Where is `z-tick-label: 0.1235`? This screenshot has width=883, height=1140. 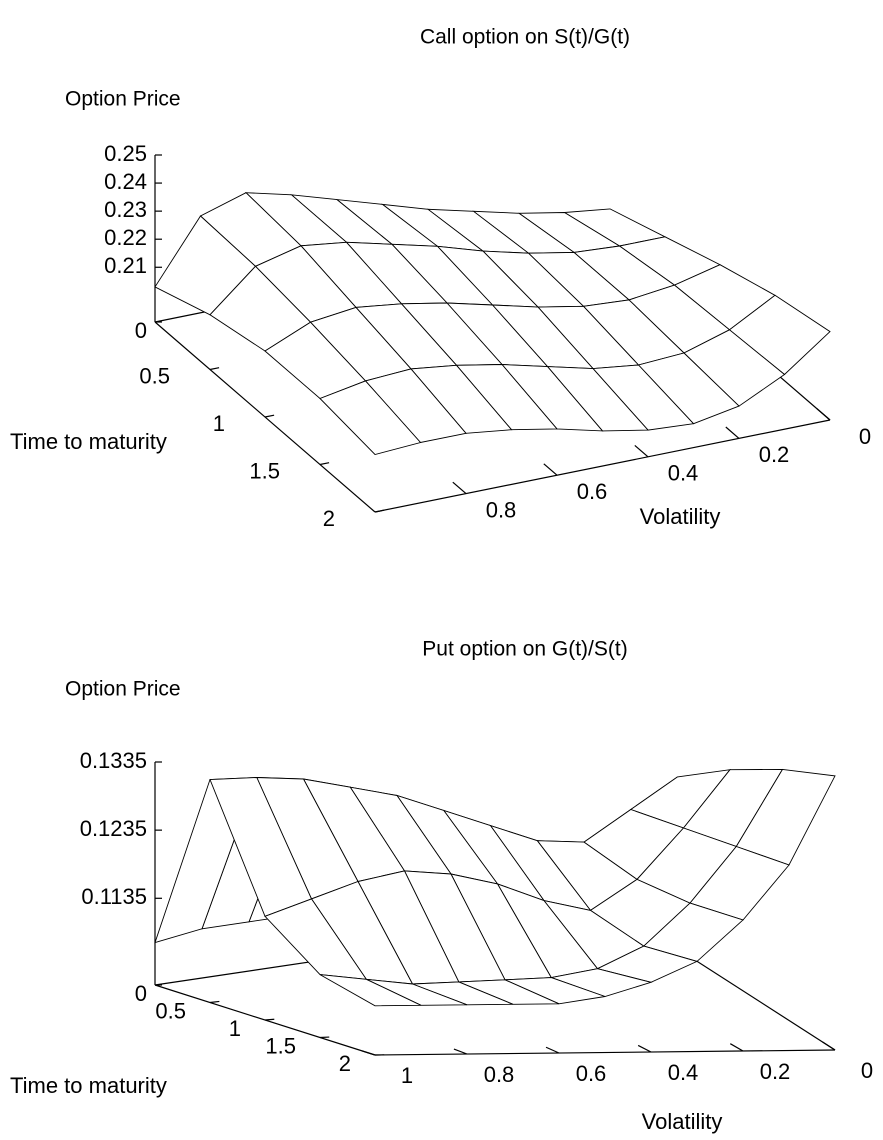
z-tick-label: 0.1235 is located at coordinates (113, 828).